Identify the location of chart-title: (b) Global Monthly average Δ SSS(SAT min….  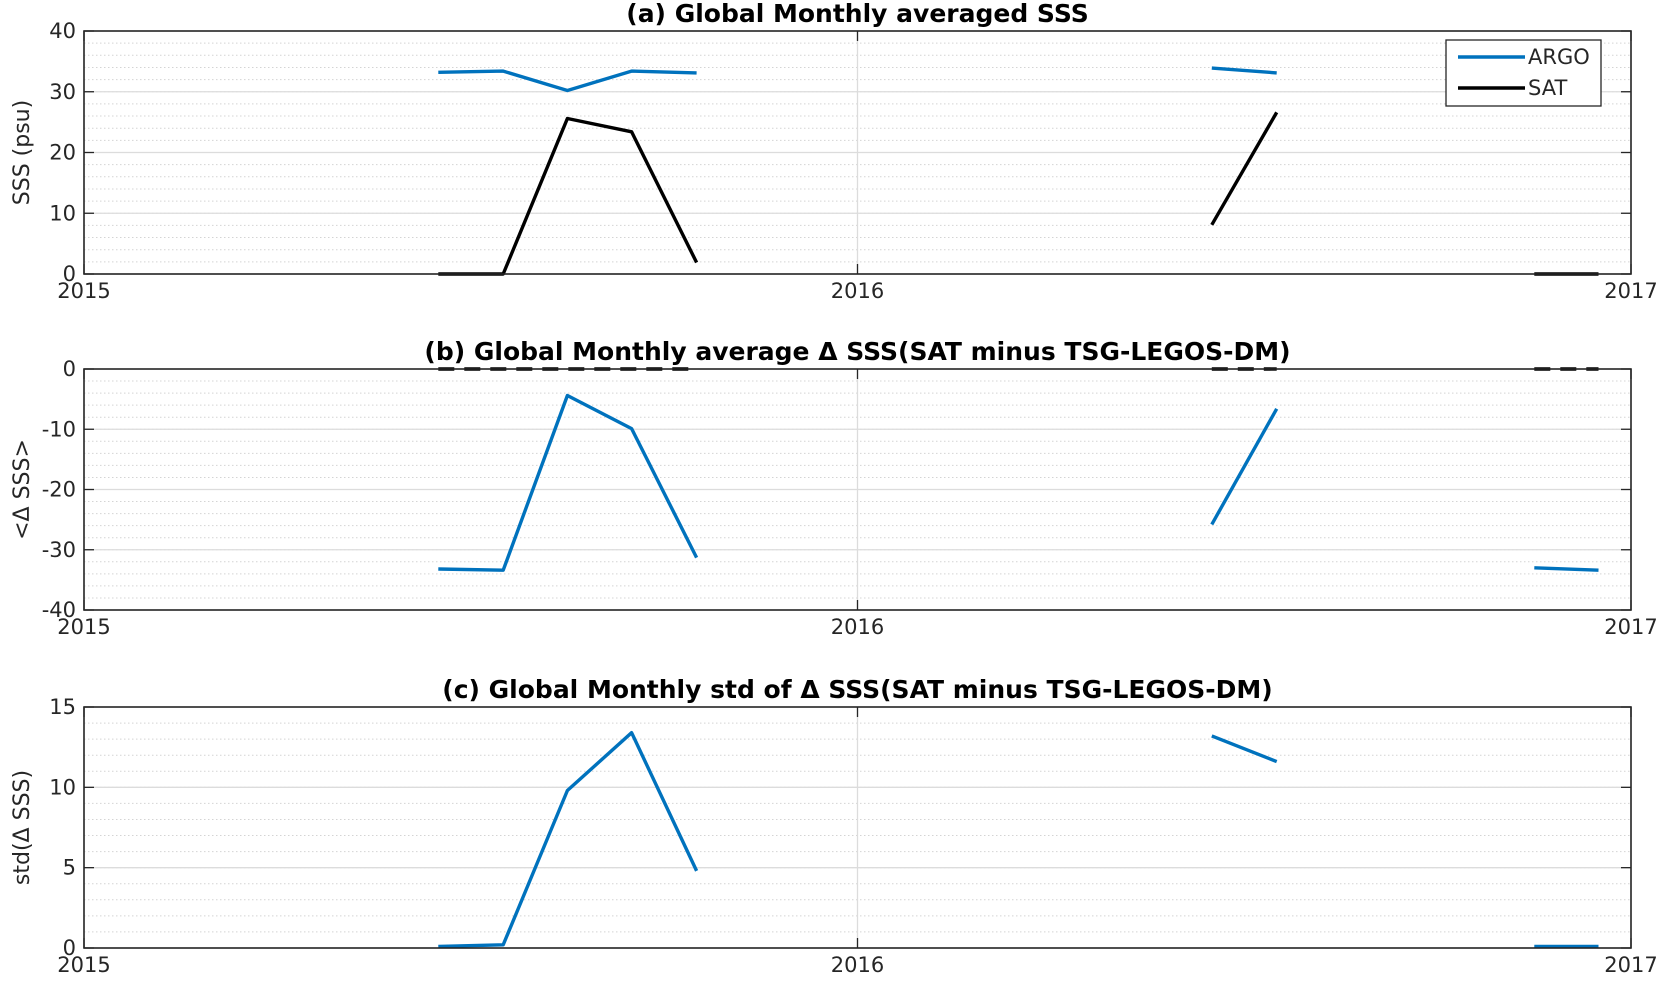
(857, 351).